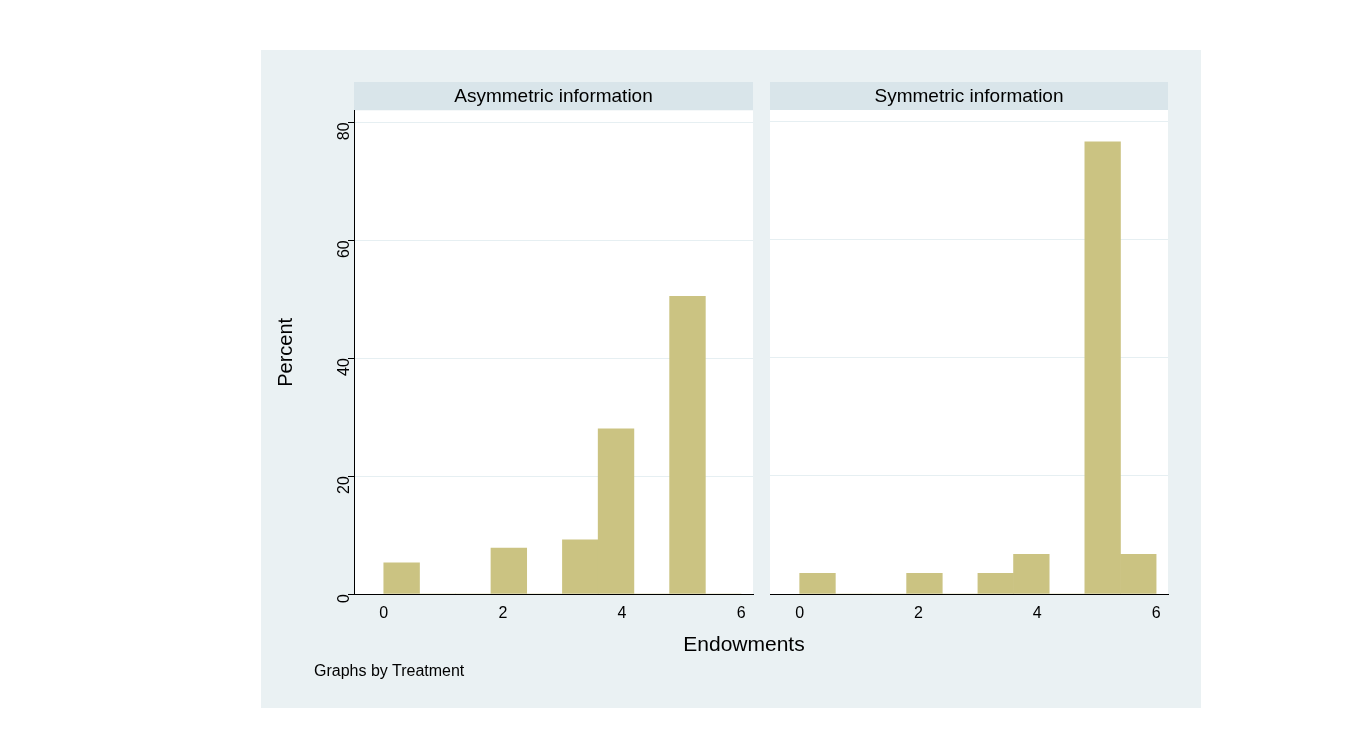  What do you see at coordinates (969, 96) in the screenshot?
I see `chart-title: Symmetric information` at bounding box center [969, 96].